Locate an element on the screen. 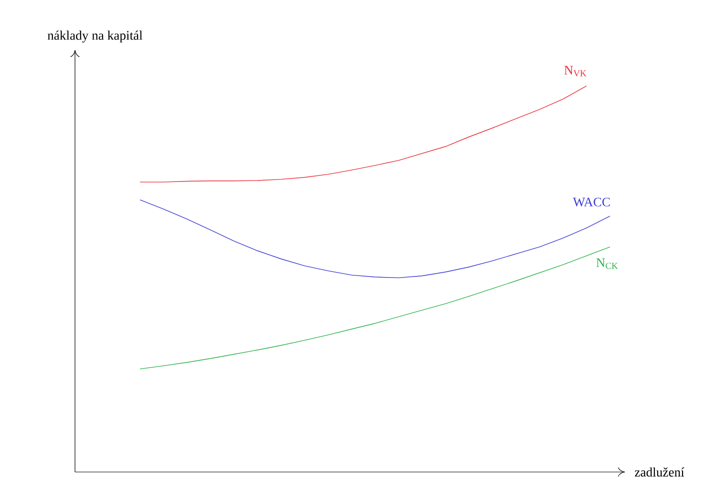  series-label: N$_{CK}$ is located at coordinates (607, 263).